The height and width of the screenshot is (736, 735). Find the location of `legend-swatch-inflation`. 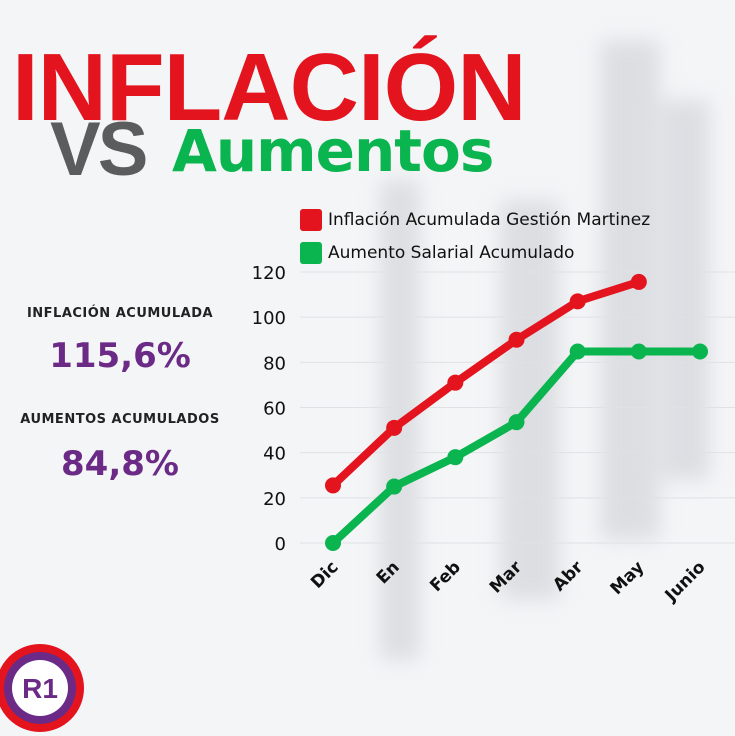

legend-swatch-inflation is located at coordinates (311, 220).